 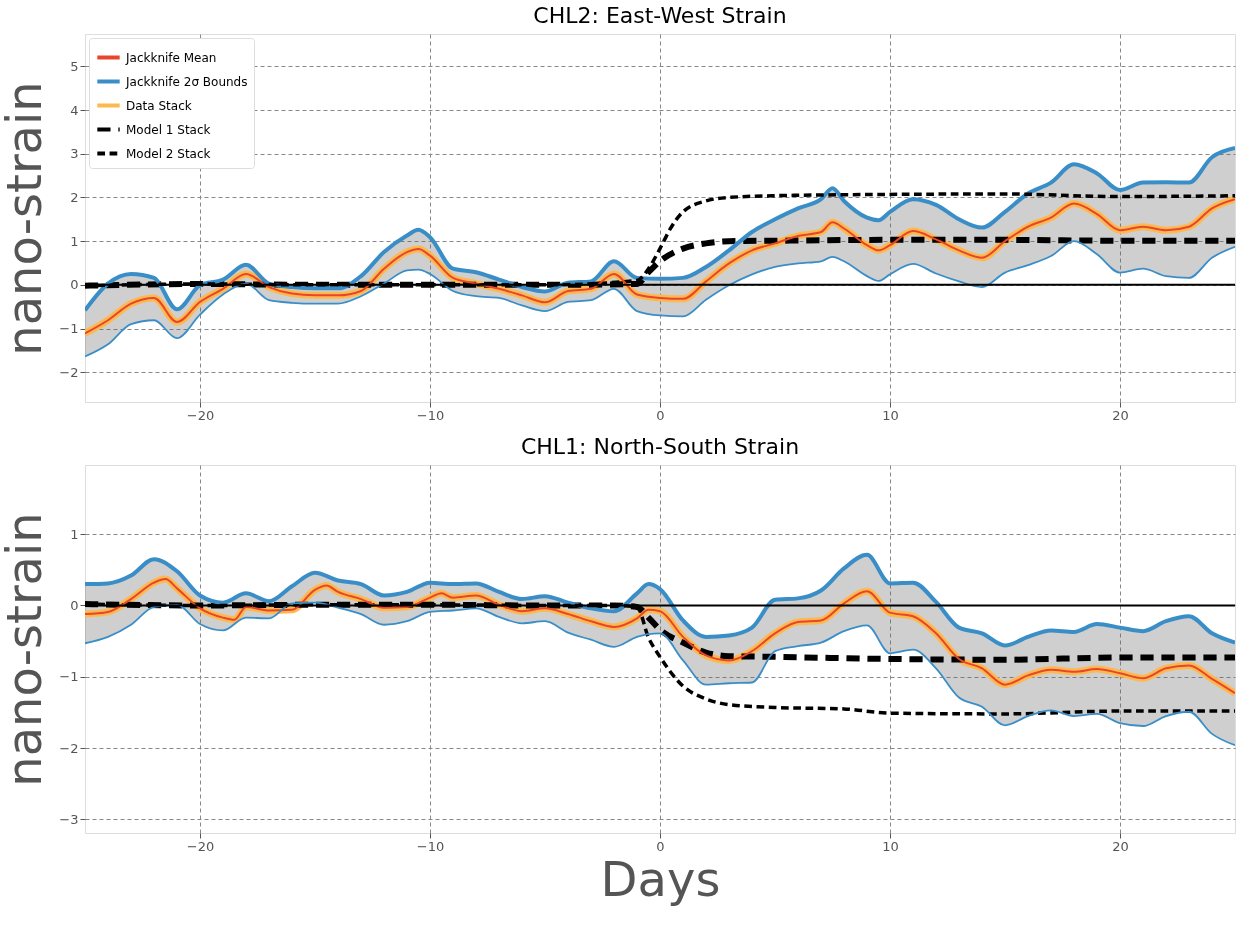 I want to click on y-tick-label: 2, so click(x=74, y=197).